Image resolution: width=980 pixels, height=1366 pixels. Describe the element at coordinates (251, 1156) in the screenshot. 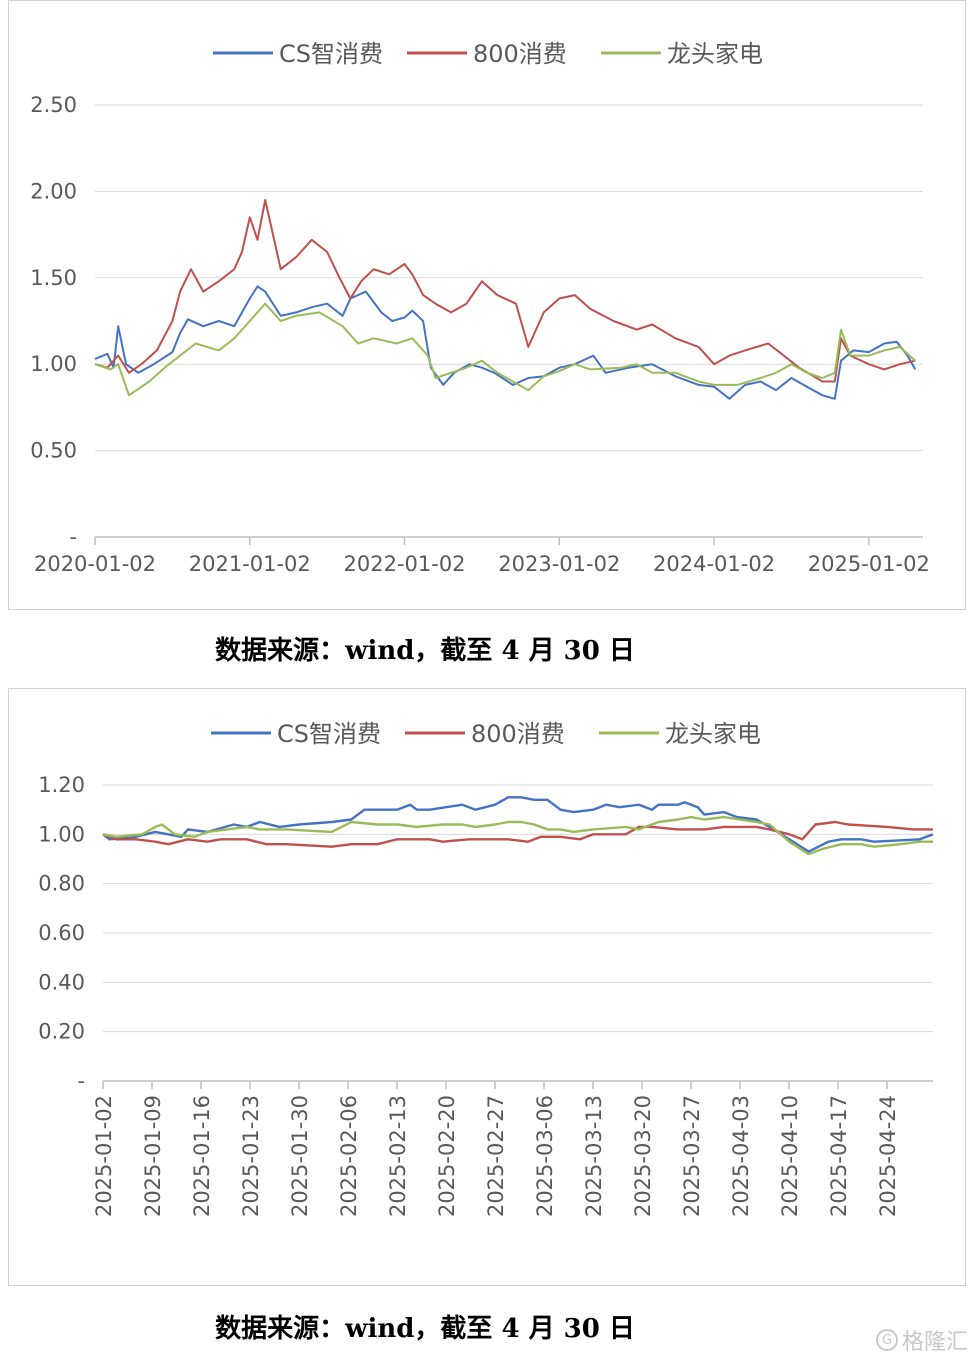

I see `x-tick-label: 2025-01-23` at that location.